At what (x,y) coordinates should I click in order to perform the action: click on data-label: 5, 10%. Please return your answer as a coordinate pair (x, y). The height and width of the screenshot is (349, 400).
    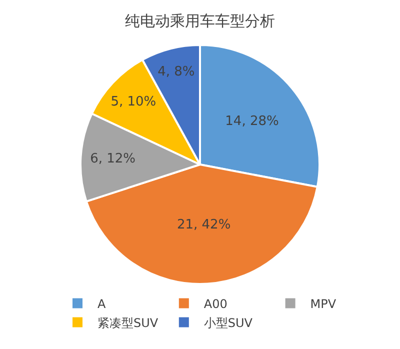
    Looking at the image, I should click on (133, 102).